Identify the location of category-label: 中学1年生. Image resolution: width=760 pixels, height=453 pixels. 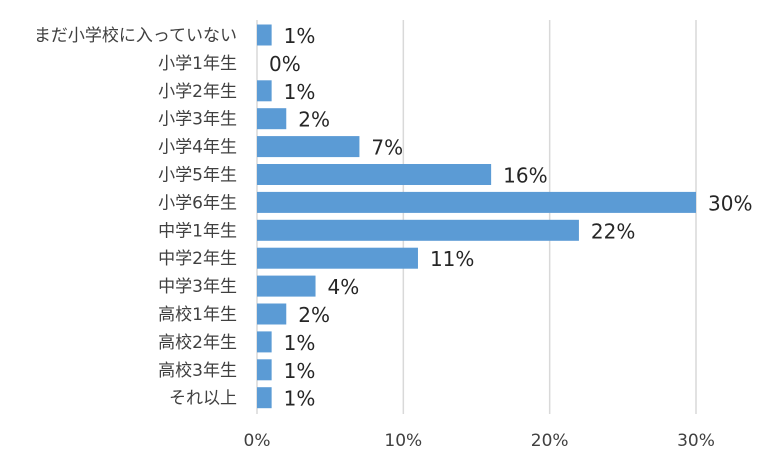
(197, 231).